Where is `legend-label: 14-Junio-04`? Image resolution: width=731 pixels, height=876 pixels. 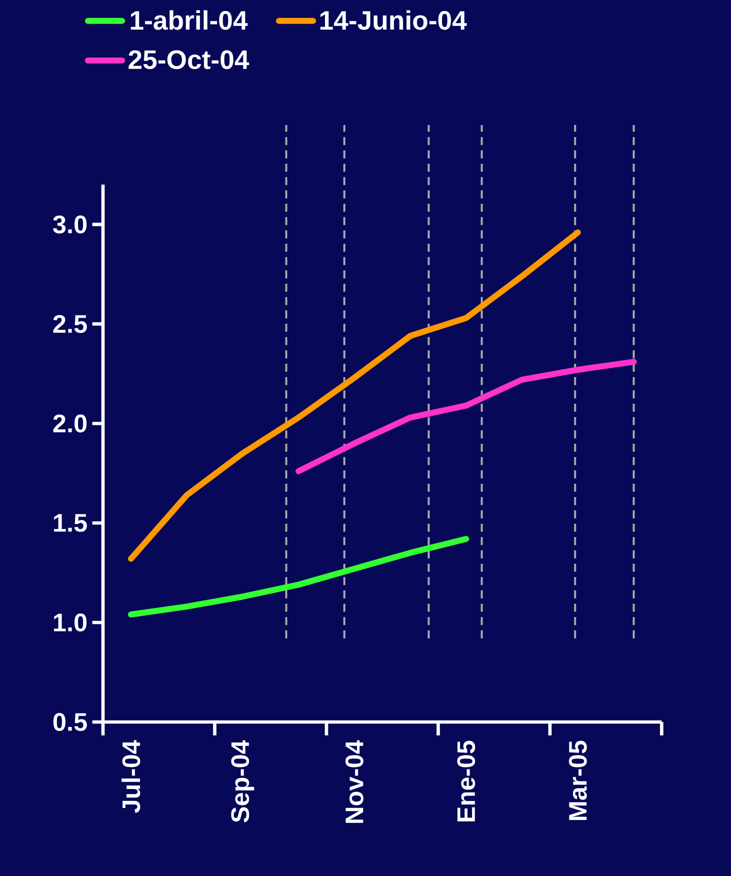 legend-label: 14-Junio-04 is located at coordinates (393, 20).